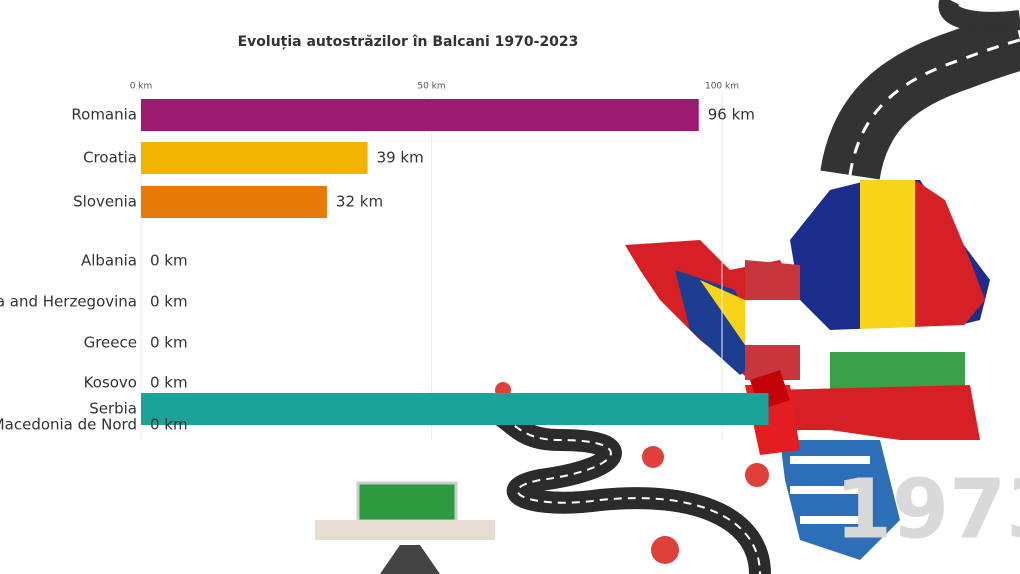 The height and width of the screenshot is (574, 1020). What do you see at coordinates (68, 302) in the screenshot?
I see `category-label: a and Herzegovina` at bounding box center [68, 302].